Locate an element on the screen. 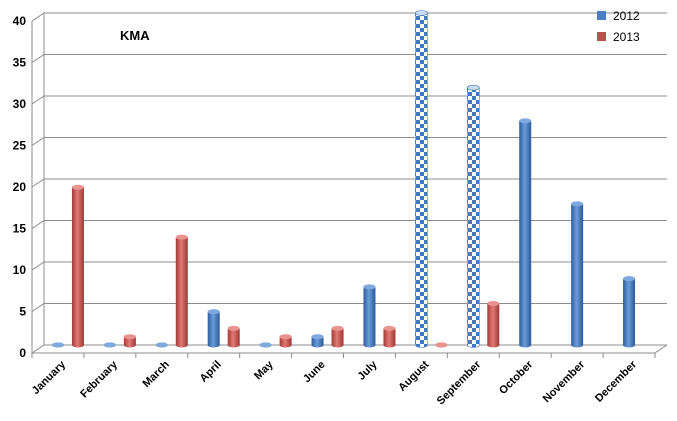 Image resolution: width=677 pixels, height=421 pixels. y-tick-label: 35 is located at coordinates (20, 63).